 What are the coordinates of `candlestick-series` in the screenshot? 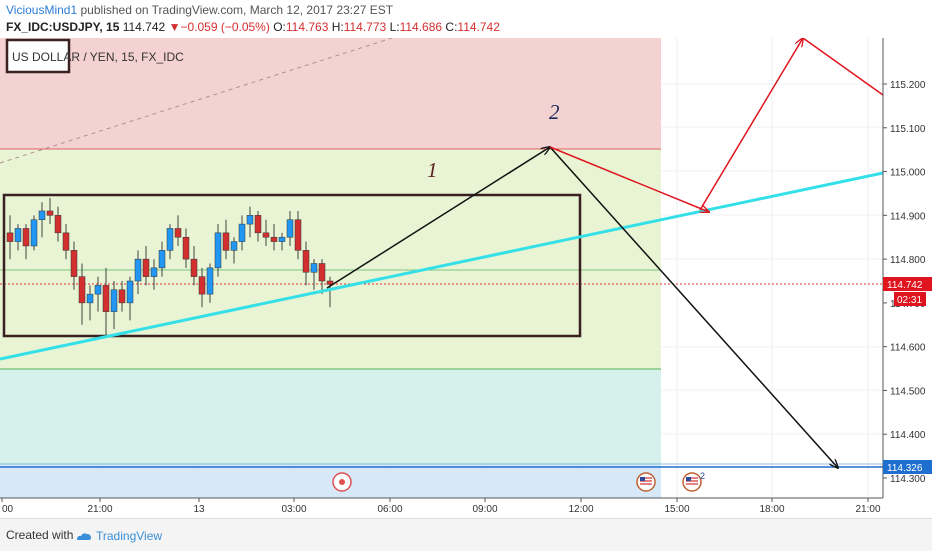 It's located at (170, 267).